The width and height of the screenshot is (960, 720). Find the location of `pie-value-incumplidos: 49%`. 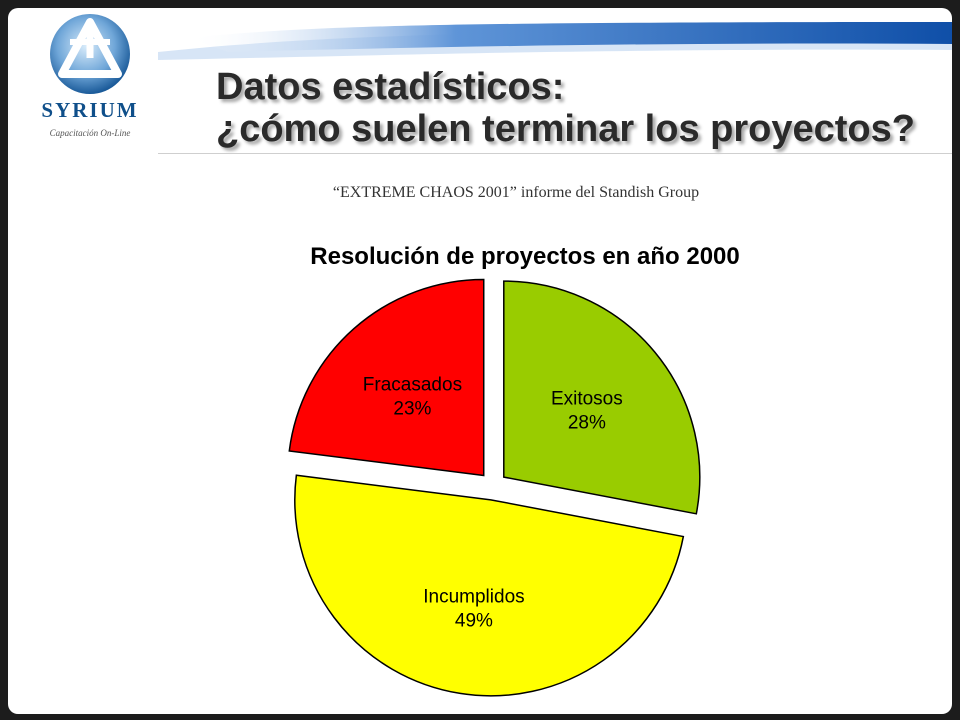

pie-value-incumplidos: 49% is located at coordinates (474, 620).